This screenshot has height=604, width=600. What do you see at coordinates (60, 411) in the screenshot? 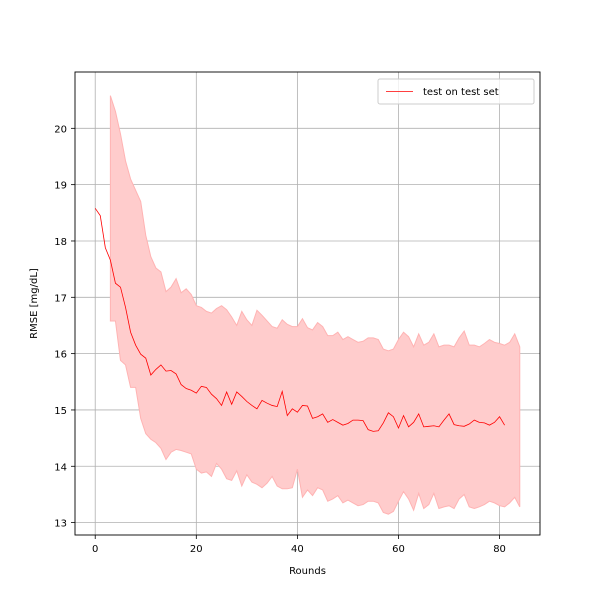
I see `y-tick-label: 15` at bounding box center [60, 411].